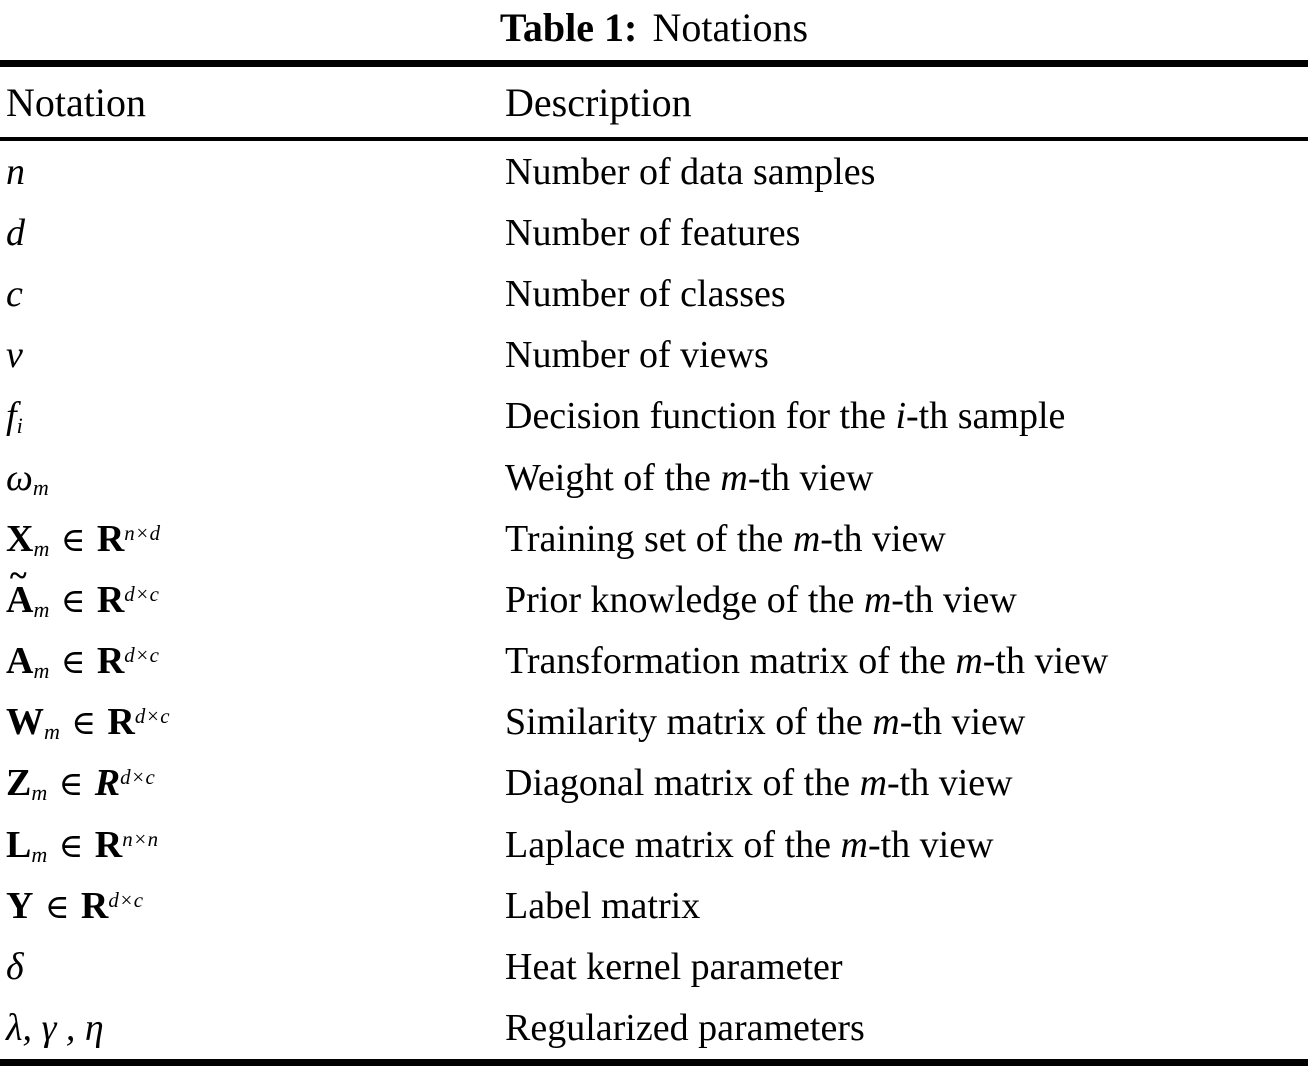 Image resolution: width=1308 pixels, height=1079 pixels. I want to click on description-cell: Number of views, so click(906, 355).